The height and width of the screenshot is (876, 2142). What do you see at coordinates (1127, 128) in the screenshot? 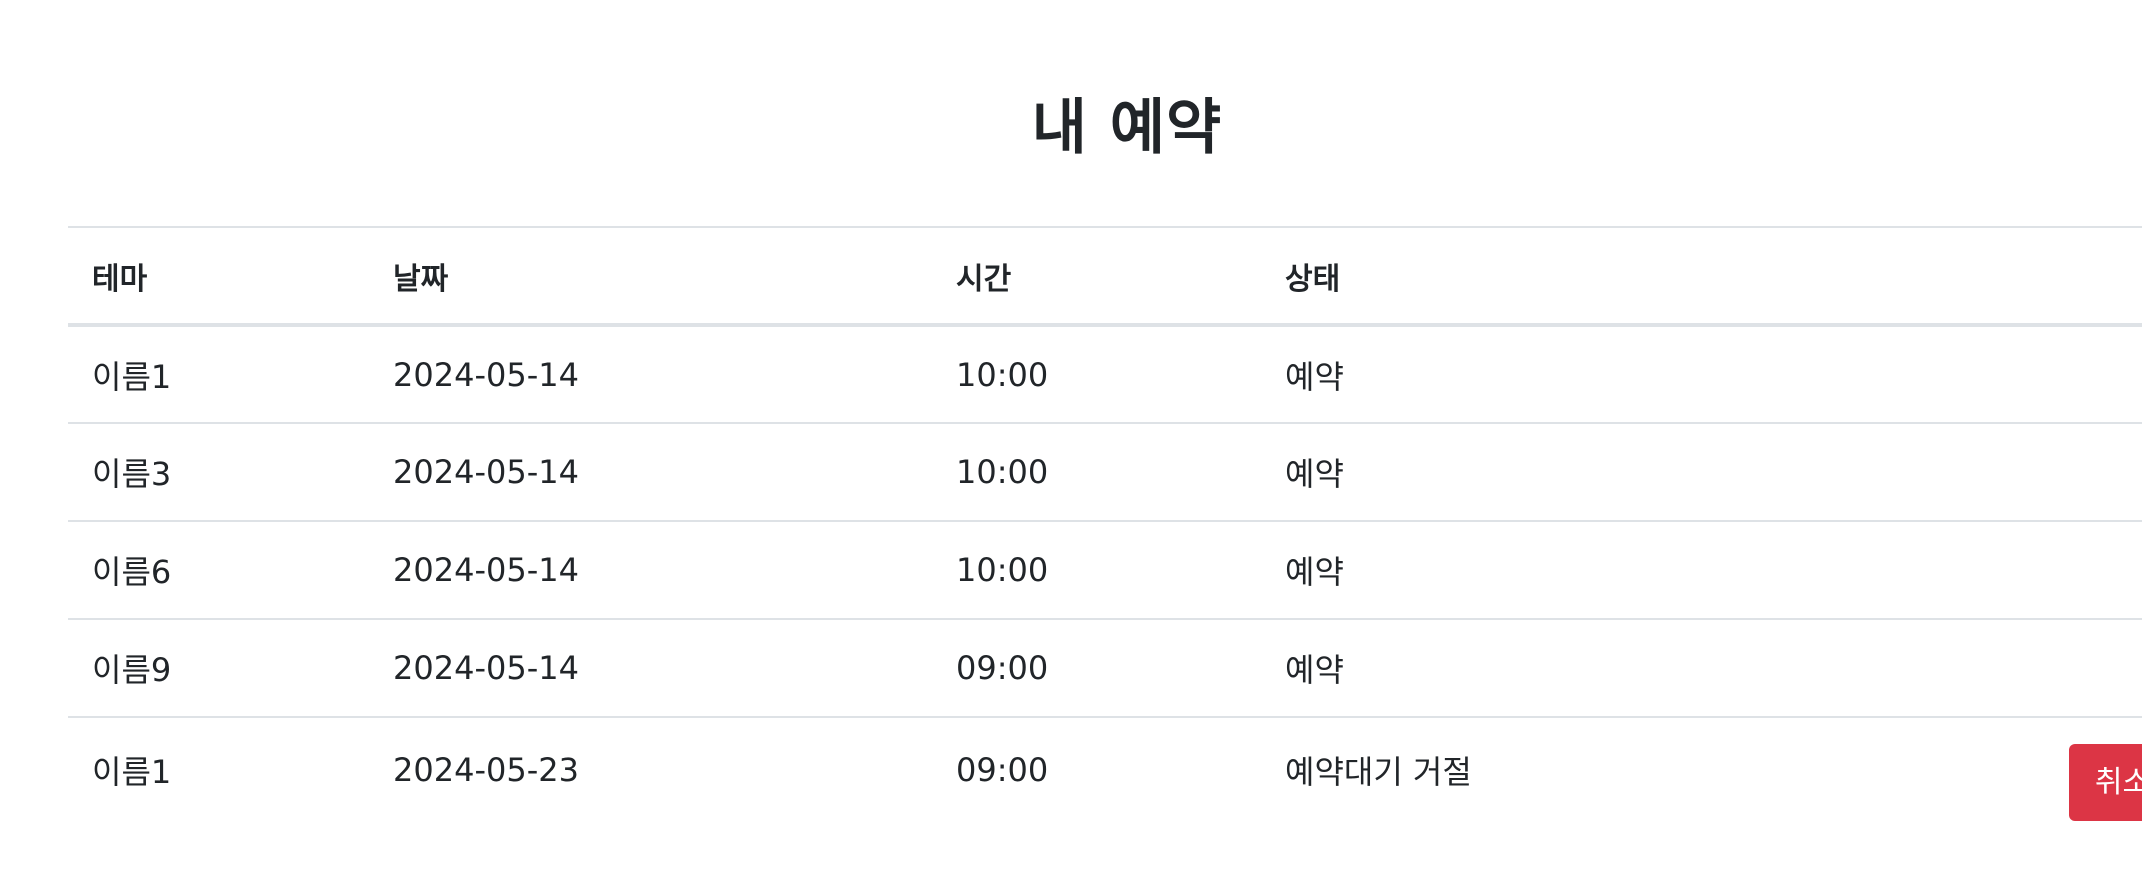
I see `page-title: 내 예약` at bounding box center [1127, 128].